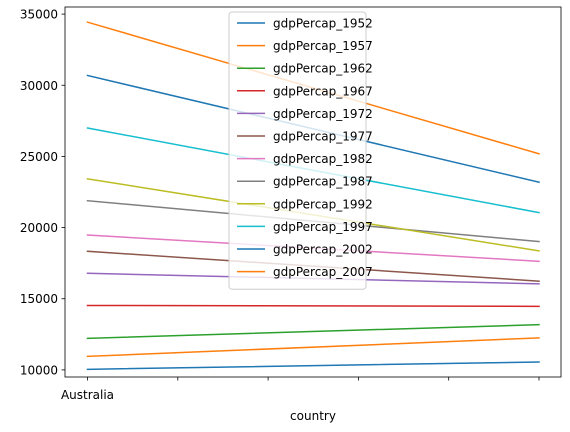  I want to click on y-tick-label: 30000, so click(39, 86).